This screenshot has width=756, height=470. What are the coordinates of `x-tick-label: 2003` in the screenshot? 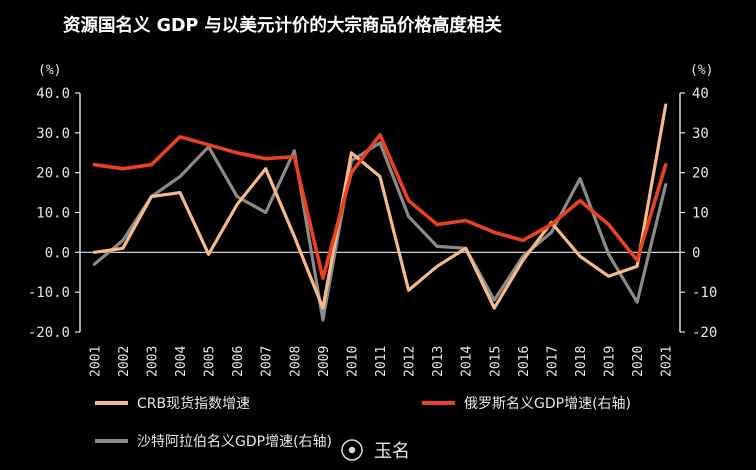 It's located at (152, 361).